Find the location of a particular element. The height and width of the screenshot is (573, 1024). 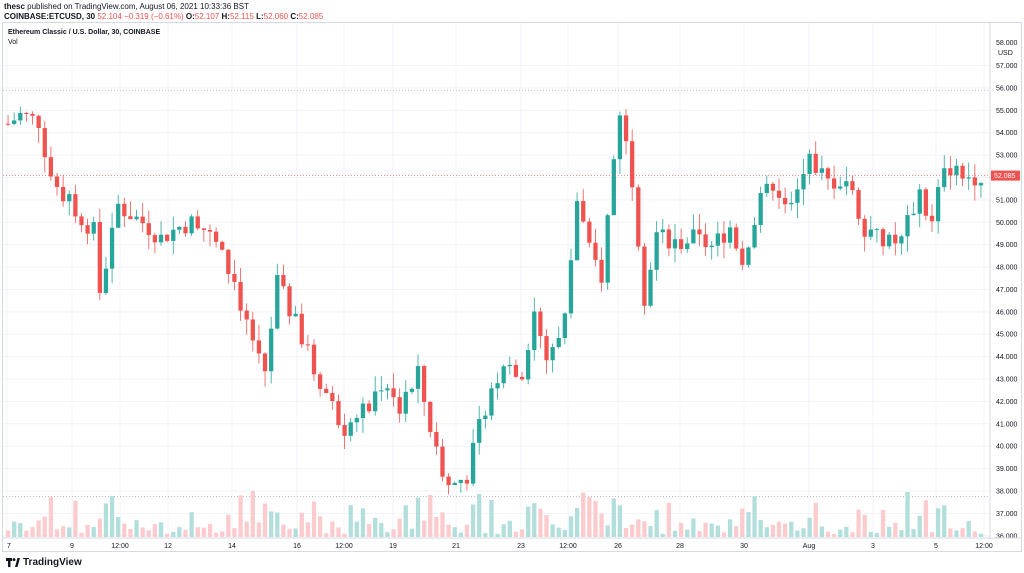

tradingview-footer: TradingView is located at coordinates (44, 562).